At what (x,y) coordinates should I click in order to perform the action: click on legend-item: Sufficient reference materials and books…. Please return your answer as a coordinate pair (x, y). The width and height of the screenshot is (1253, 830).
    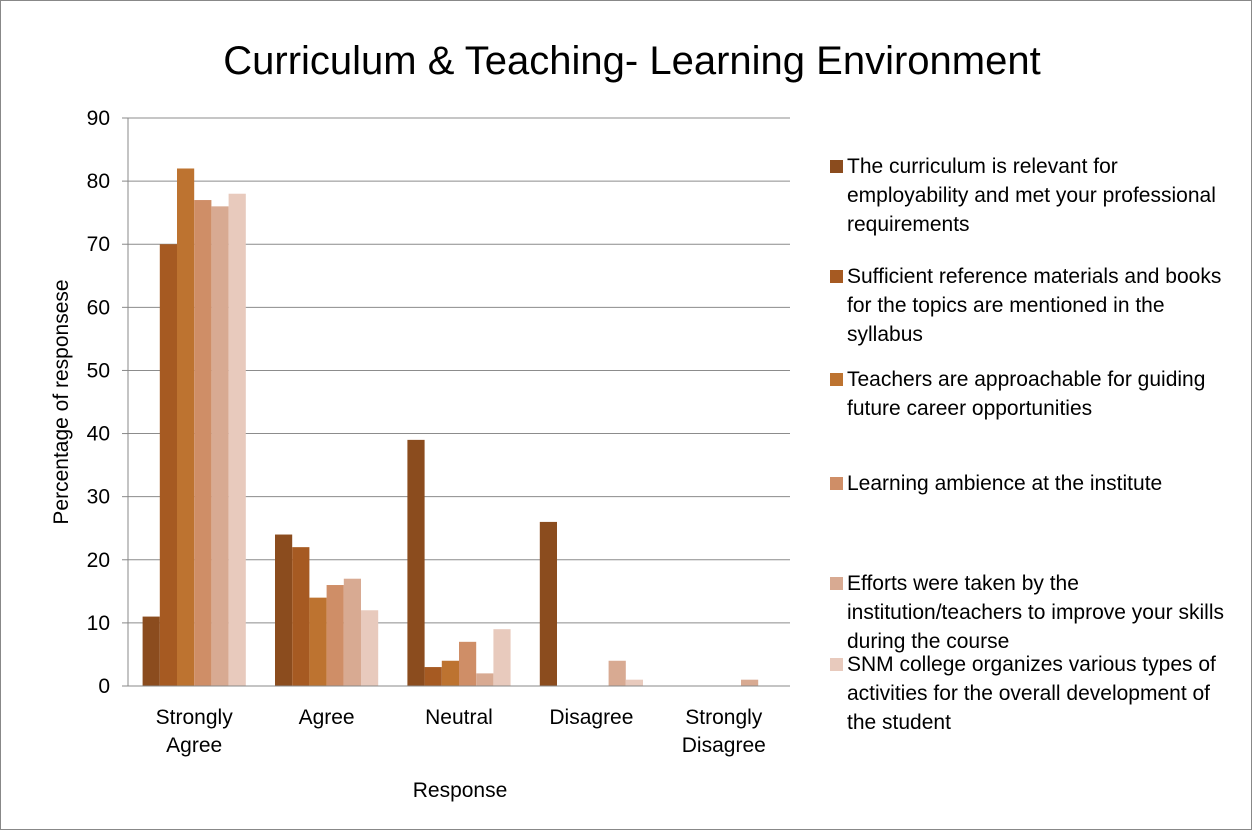
    Looking at the image, I should click on (1030, 305).